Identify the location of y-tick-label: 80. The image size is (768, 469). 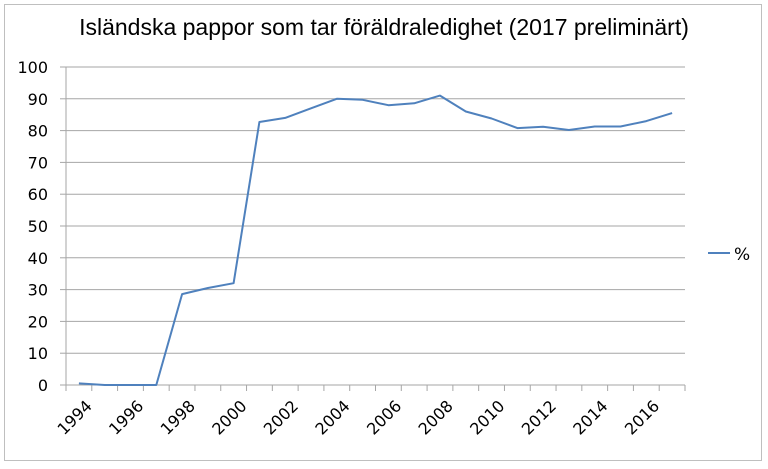
(38, 131).